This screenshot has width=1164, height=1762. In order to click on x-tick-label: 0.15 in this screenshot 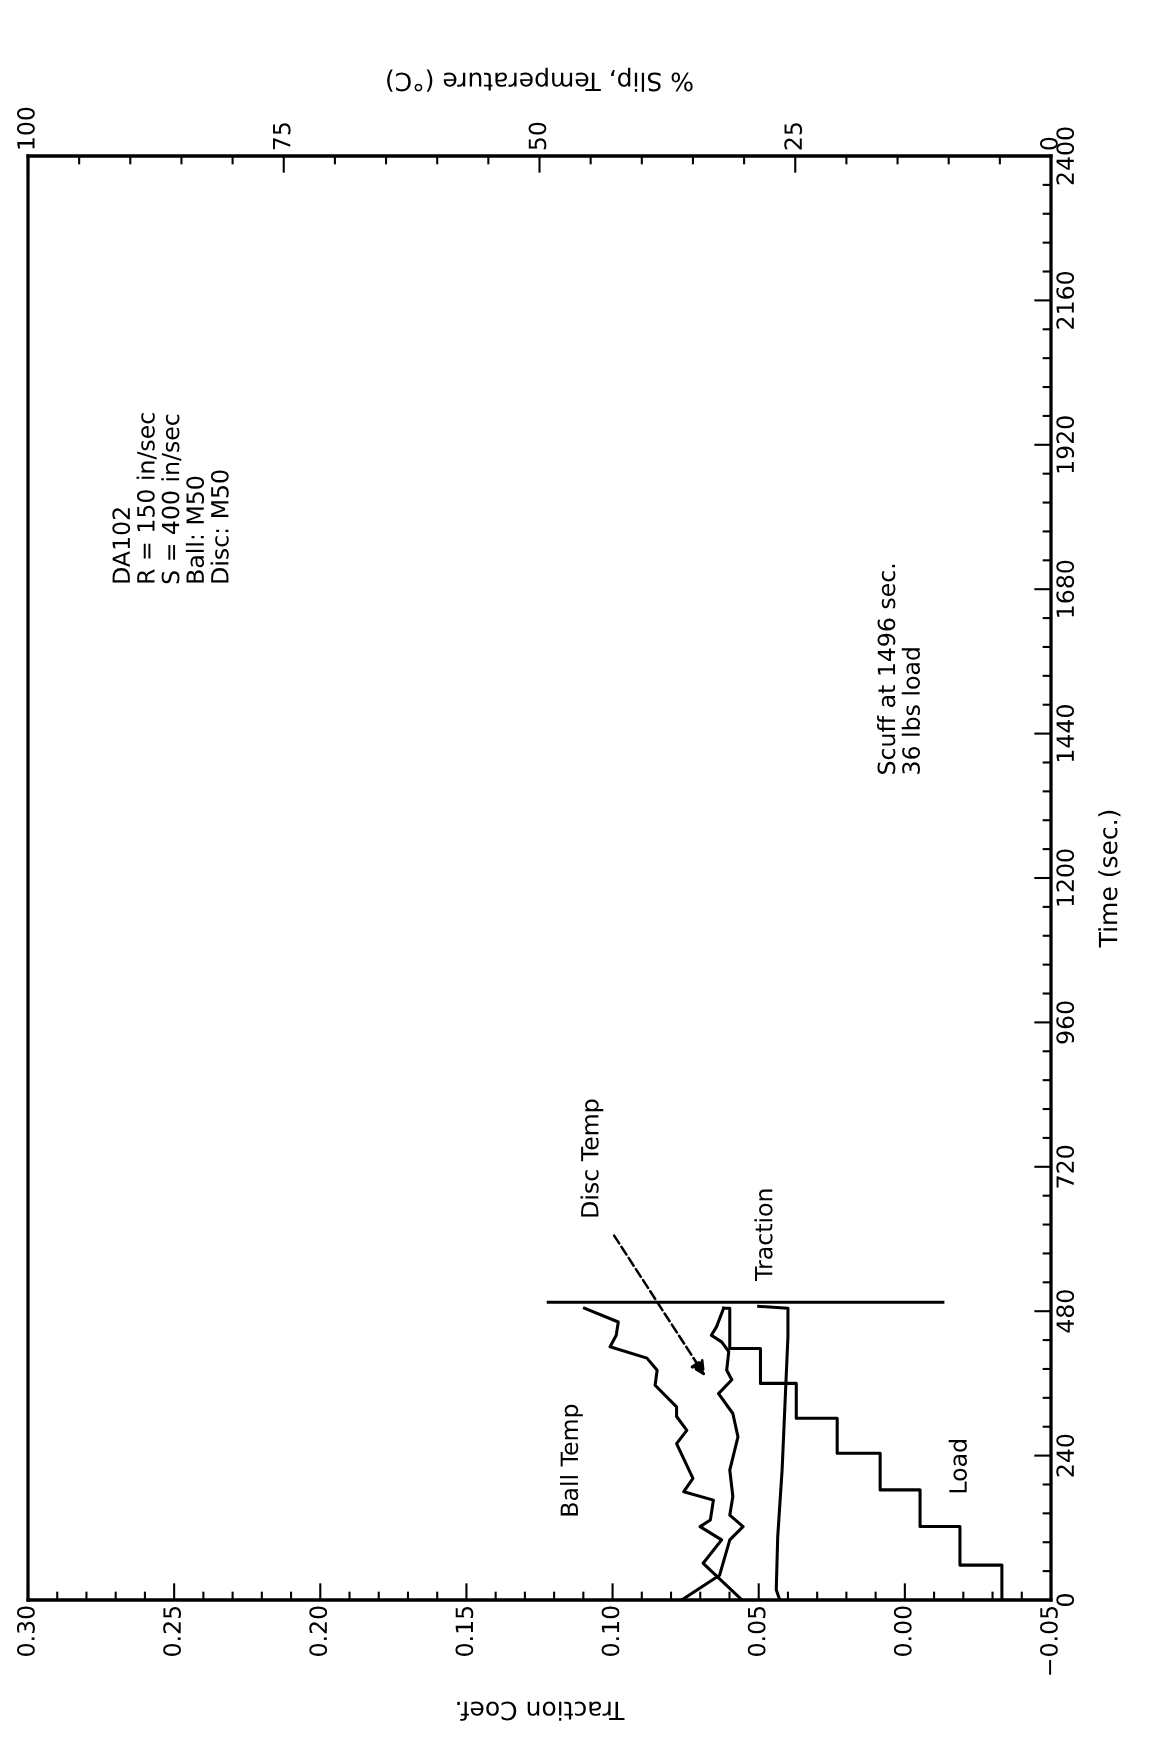, I will do `click(464, 1631)`.